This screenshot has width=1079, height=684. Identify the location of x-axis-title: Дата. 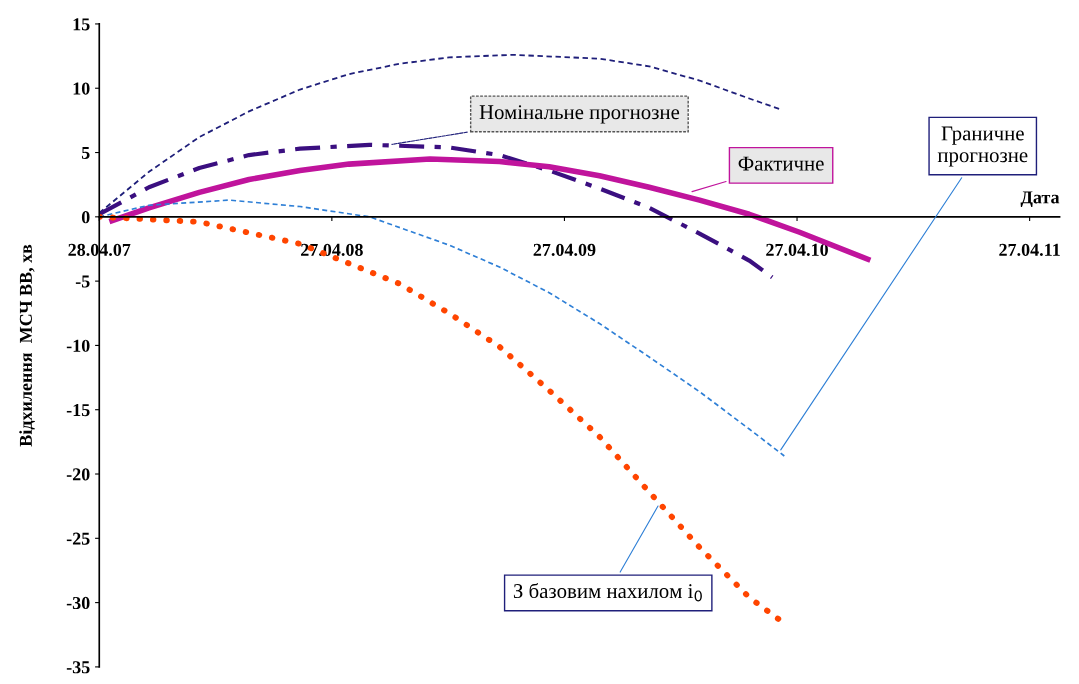
(1040, 199).